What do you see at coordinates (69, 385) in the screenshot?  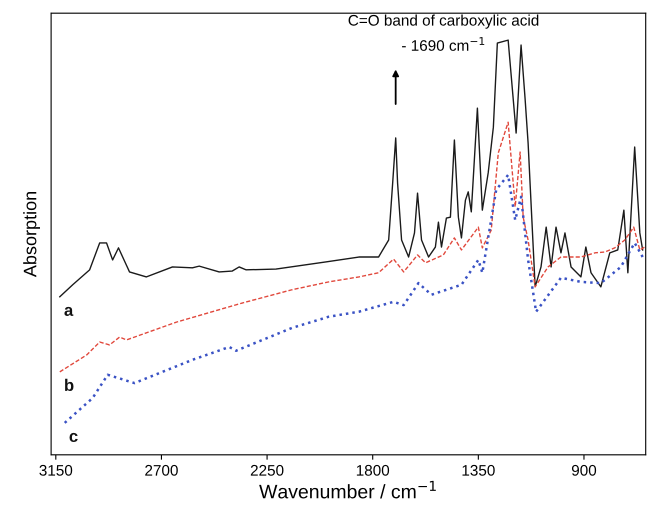 I see `series-label: b` at bounding box center [69, 385].